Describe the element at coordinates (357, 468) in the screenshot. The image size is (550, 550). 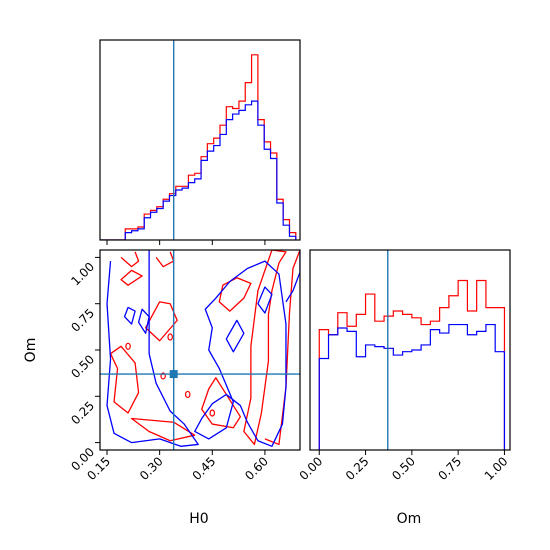
I see `x-tick-label: 0.25` at that location.